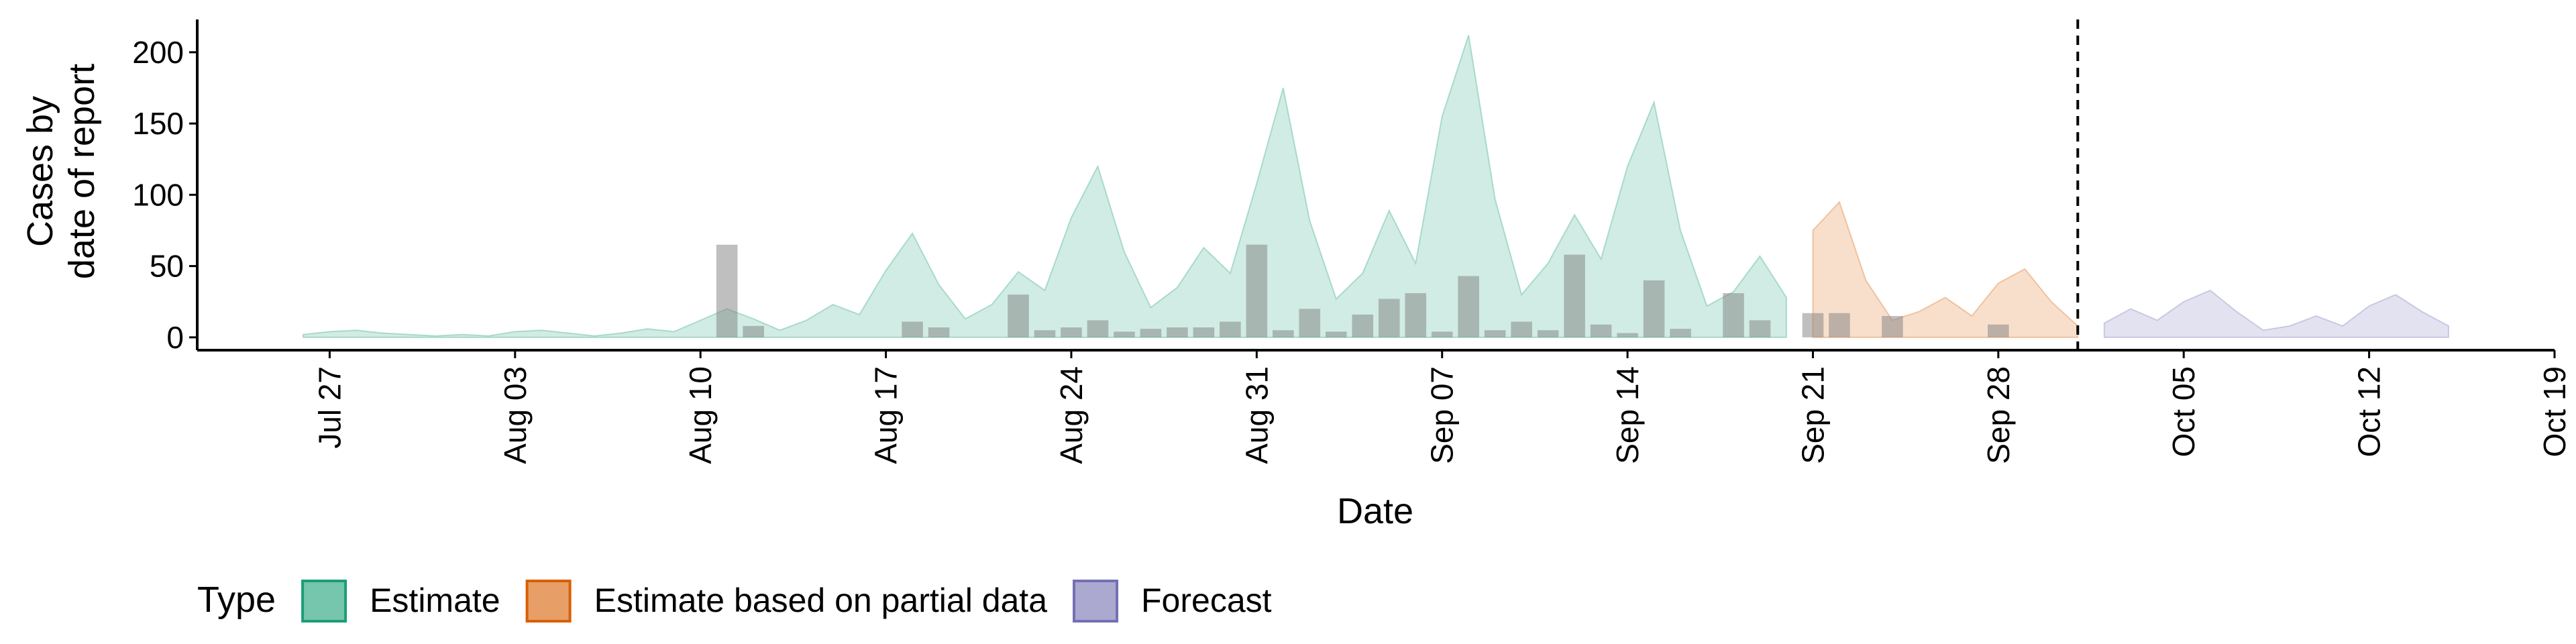 The height and width of the screenshot is (644, 2576). Describe the element at coordinates (821, 600) in the screenshot. I see `legend-label: Estimate based on partial data` at that location.